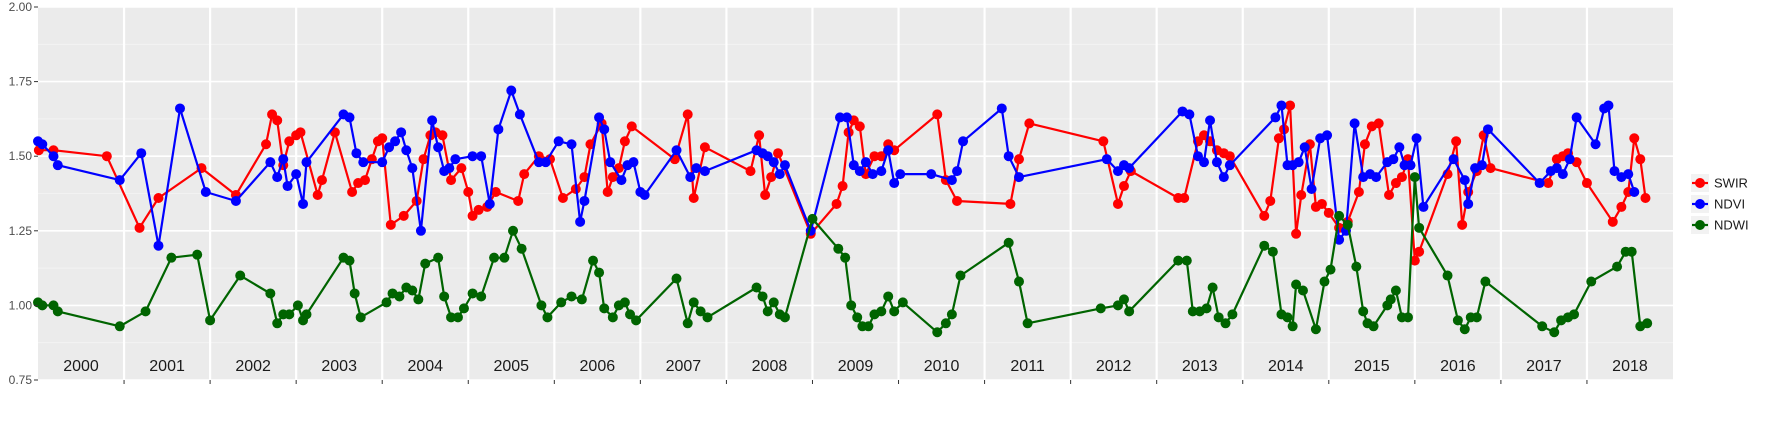 This screenshot has height=442, width=1773. Describe the element at coordinates (855, 382) in the screenshot. I see `x-axis` at that location.